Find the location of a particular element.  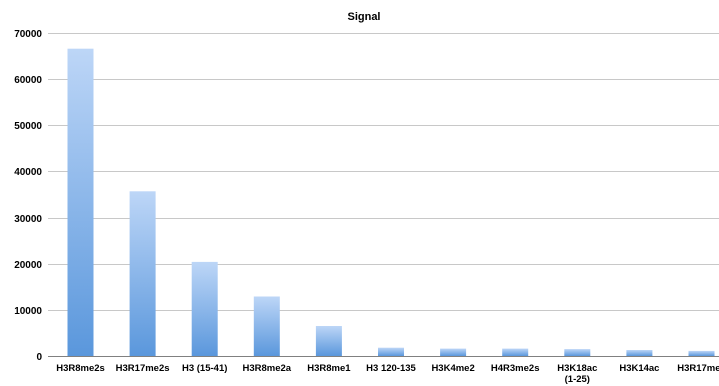

y-tick-label: 0 is located at coordinates (39, 357).